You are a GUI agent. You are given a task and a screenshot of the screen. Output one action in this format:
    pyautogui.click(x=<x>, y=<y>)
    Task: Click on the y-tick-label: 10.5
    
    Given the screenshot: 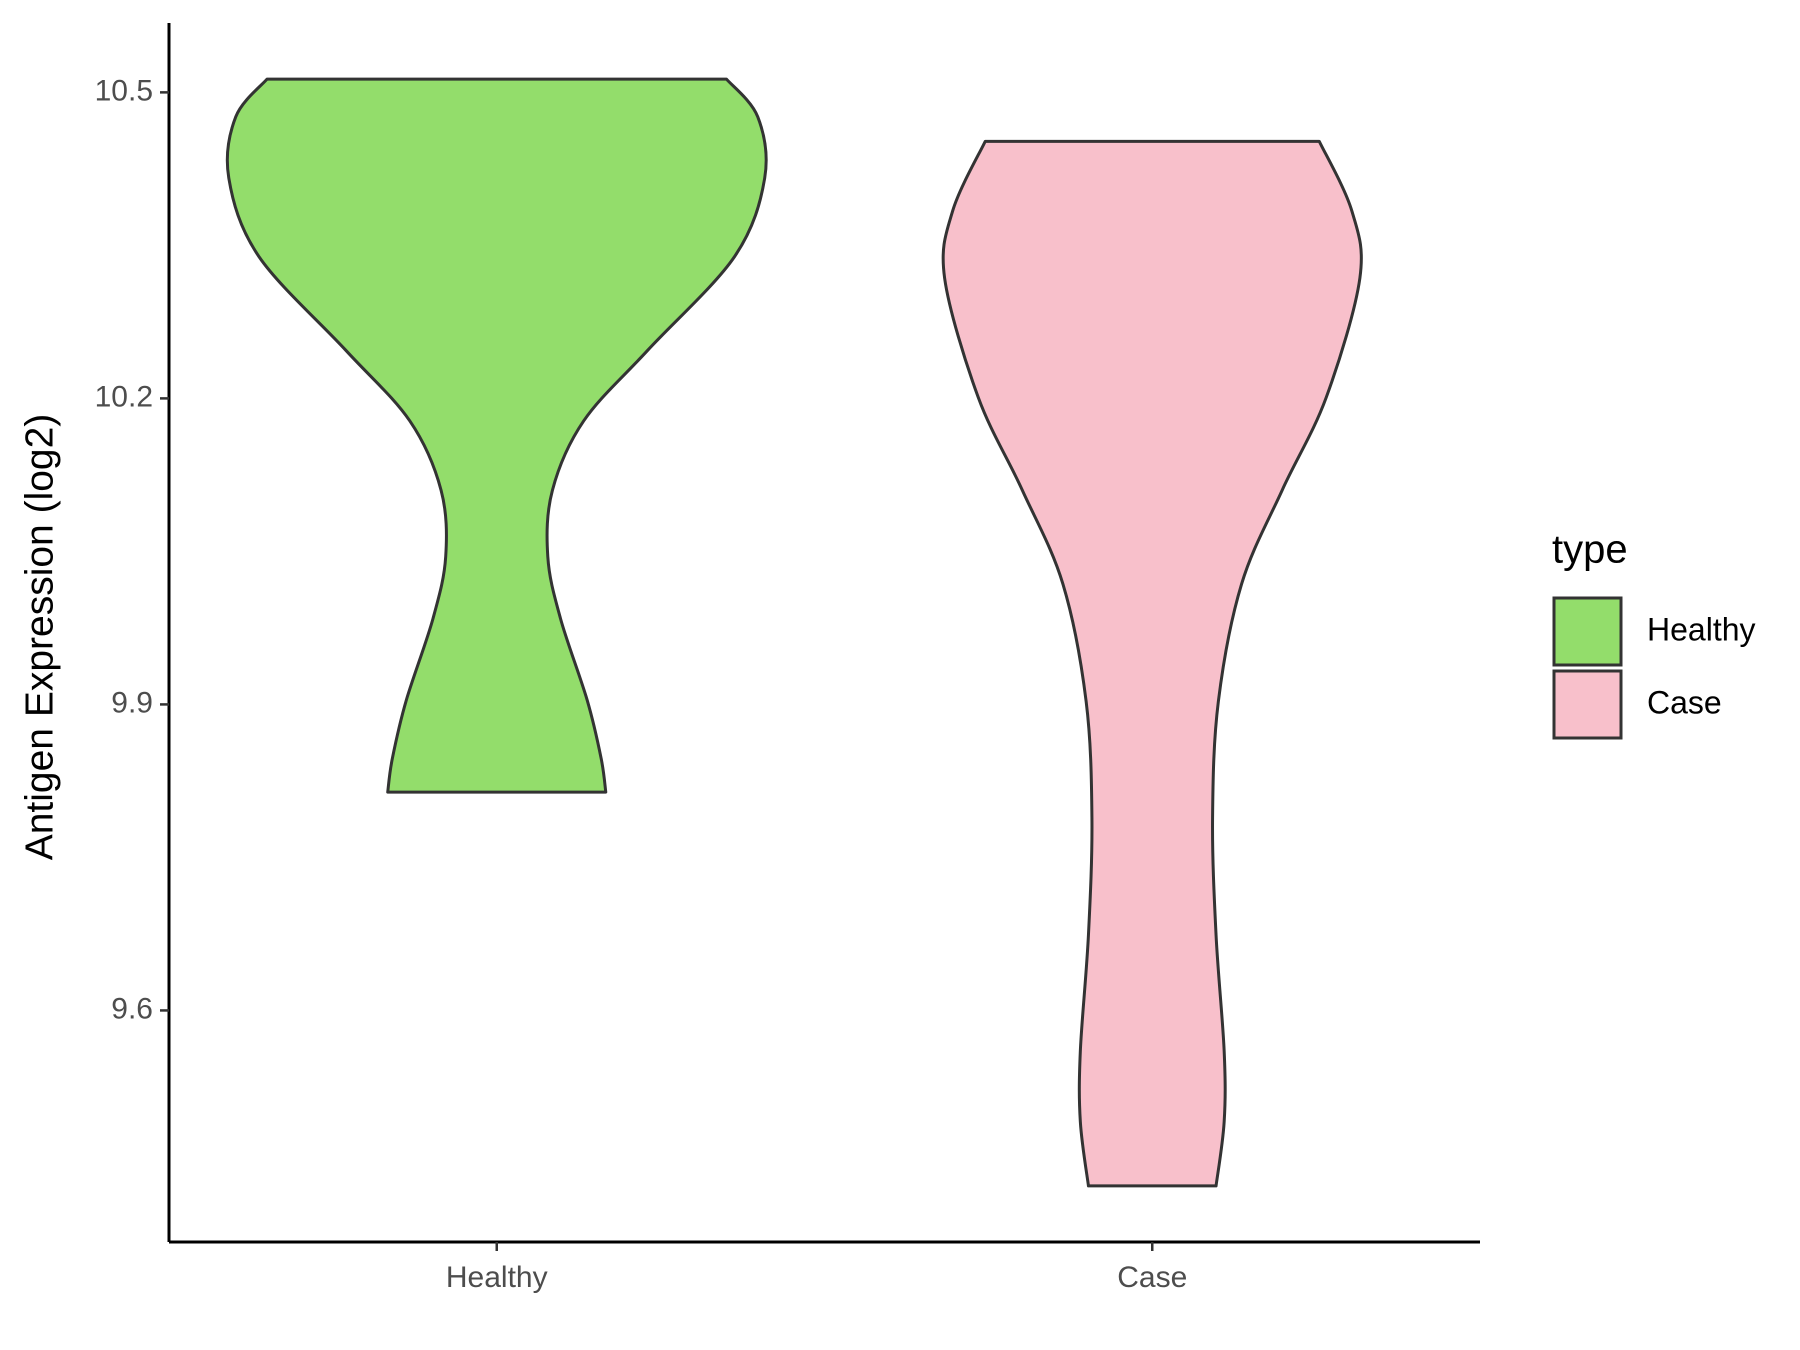 What is the action you would take?
    pyautogui.click(x=124, y=90)
    